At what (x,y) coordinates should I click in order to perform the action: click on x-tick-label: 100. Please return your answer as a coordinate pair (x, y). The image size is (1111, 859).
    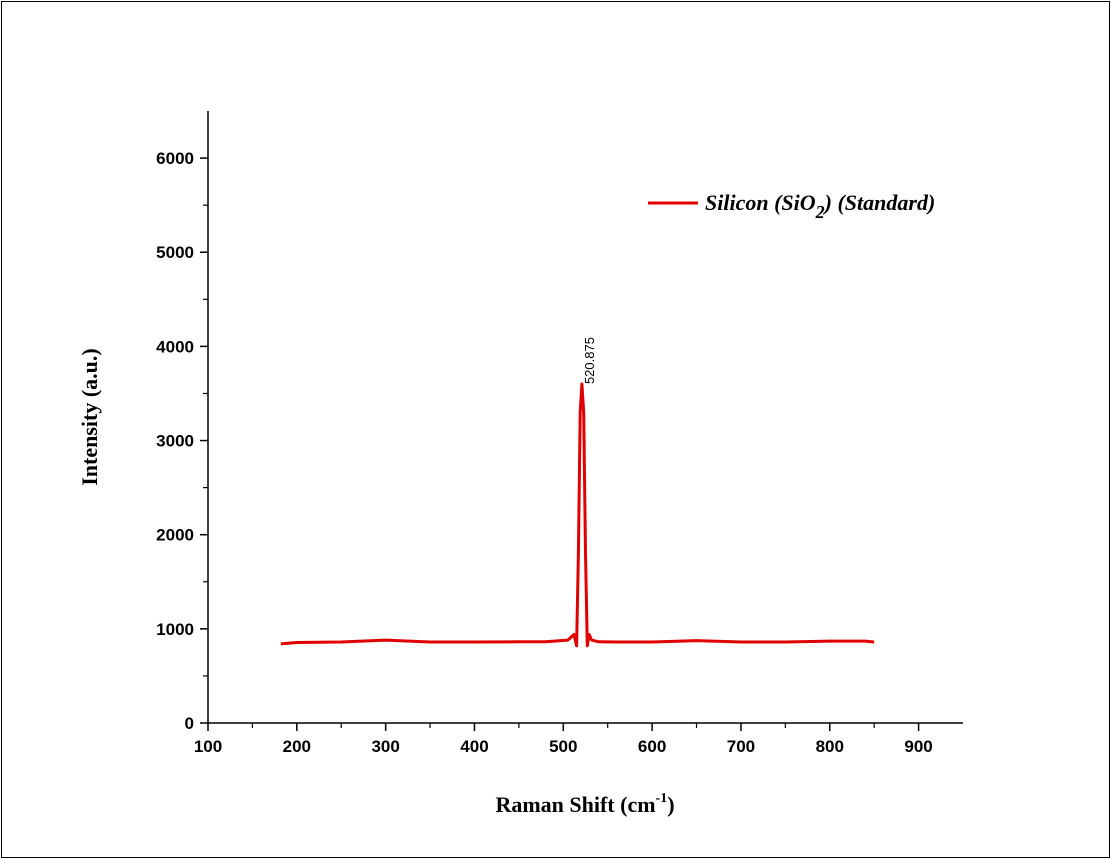
    Looking at the image, I should click on (208, 746).